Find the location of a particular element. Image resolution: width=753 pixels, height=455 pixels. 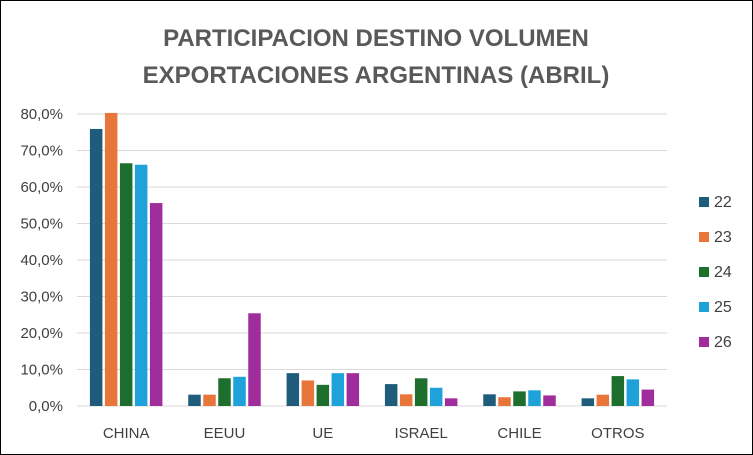

x-tick-label: CHINA is located at coordinates (126, 433).